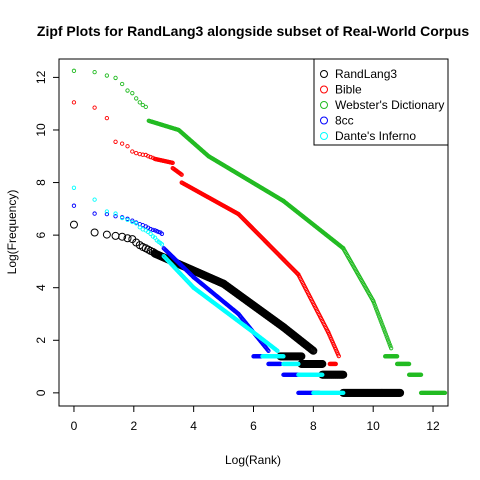 The height and width of the screenshot is (480, 480). I want to click on x-tick-label: 4, so click(193, 426).